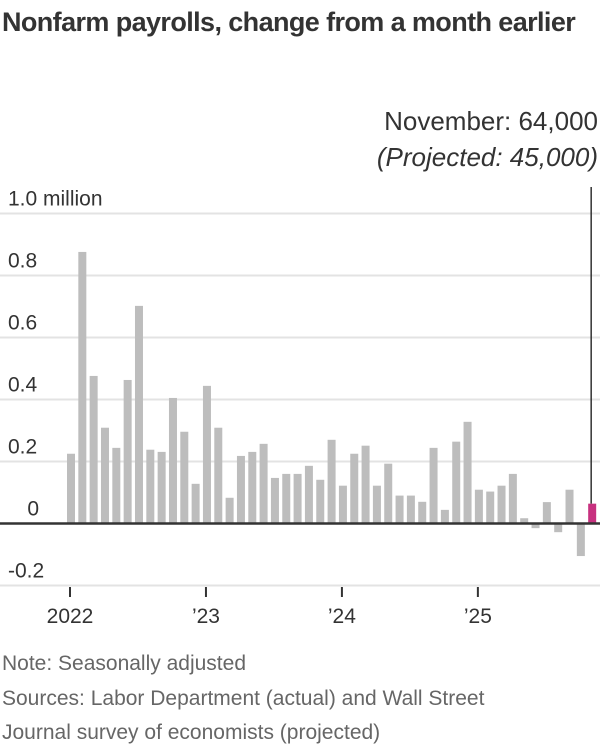 This screenshot has height=750, width=600. What do you see at coordinates (269, 607) in the screenshot?
I see `x-axis-ticks: 2022 ’23 ’24 ’25` at bounding box center [269, 607].